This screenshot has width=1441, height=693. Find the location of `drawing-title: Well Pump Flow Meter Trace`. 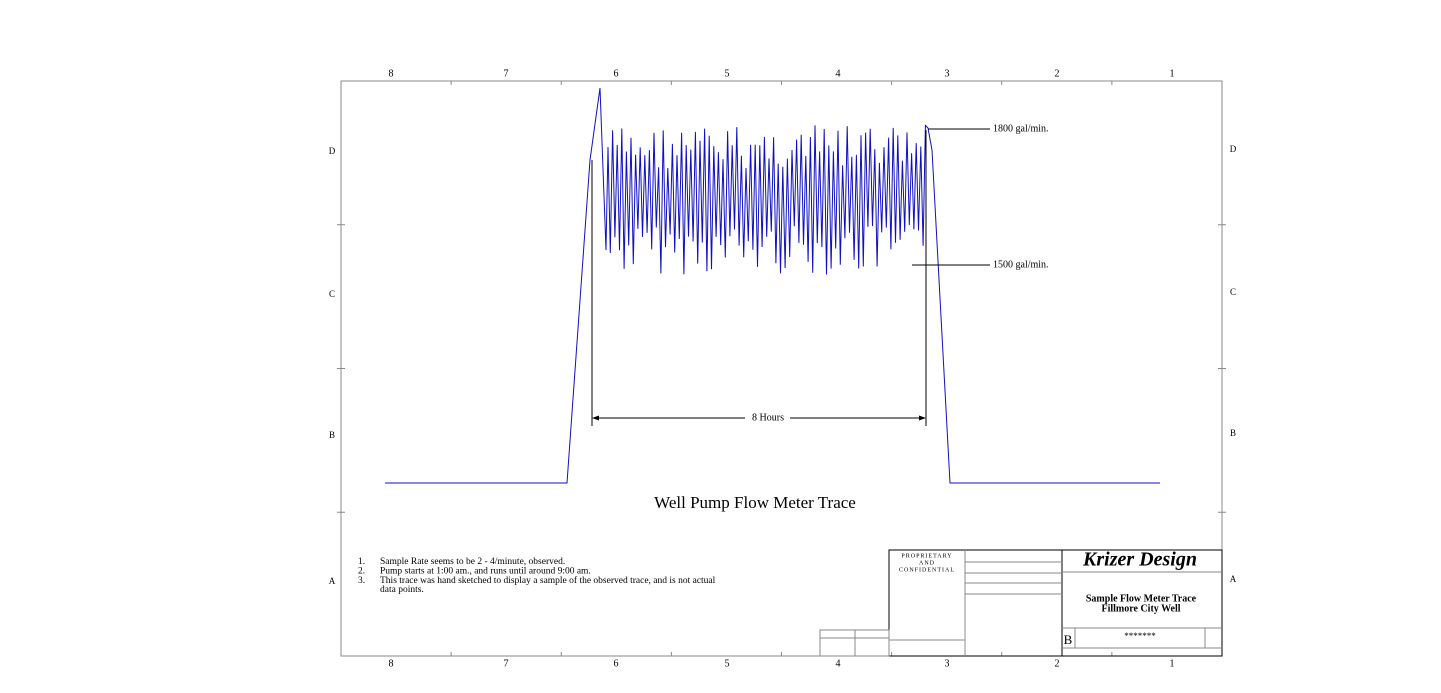

drawing-title: Well Pump Flow Meter Trace is located at coordinates (755, 502).